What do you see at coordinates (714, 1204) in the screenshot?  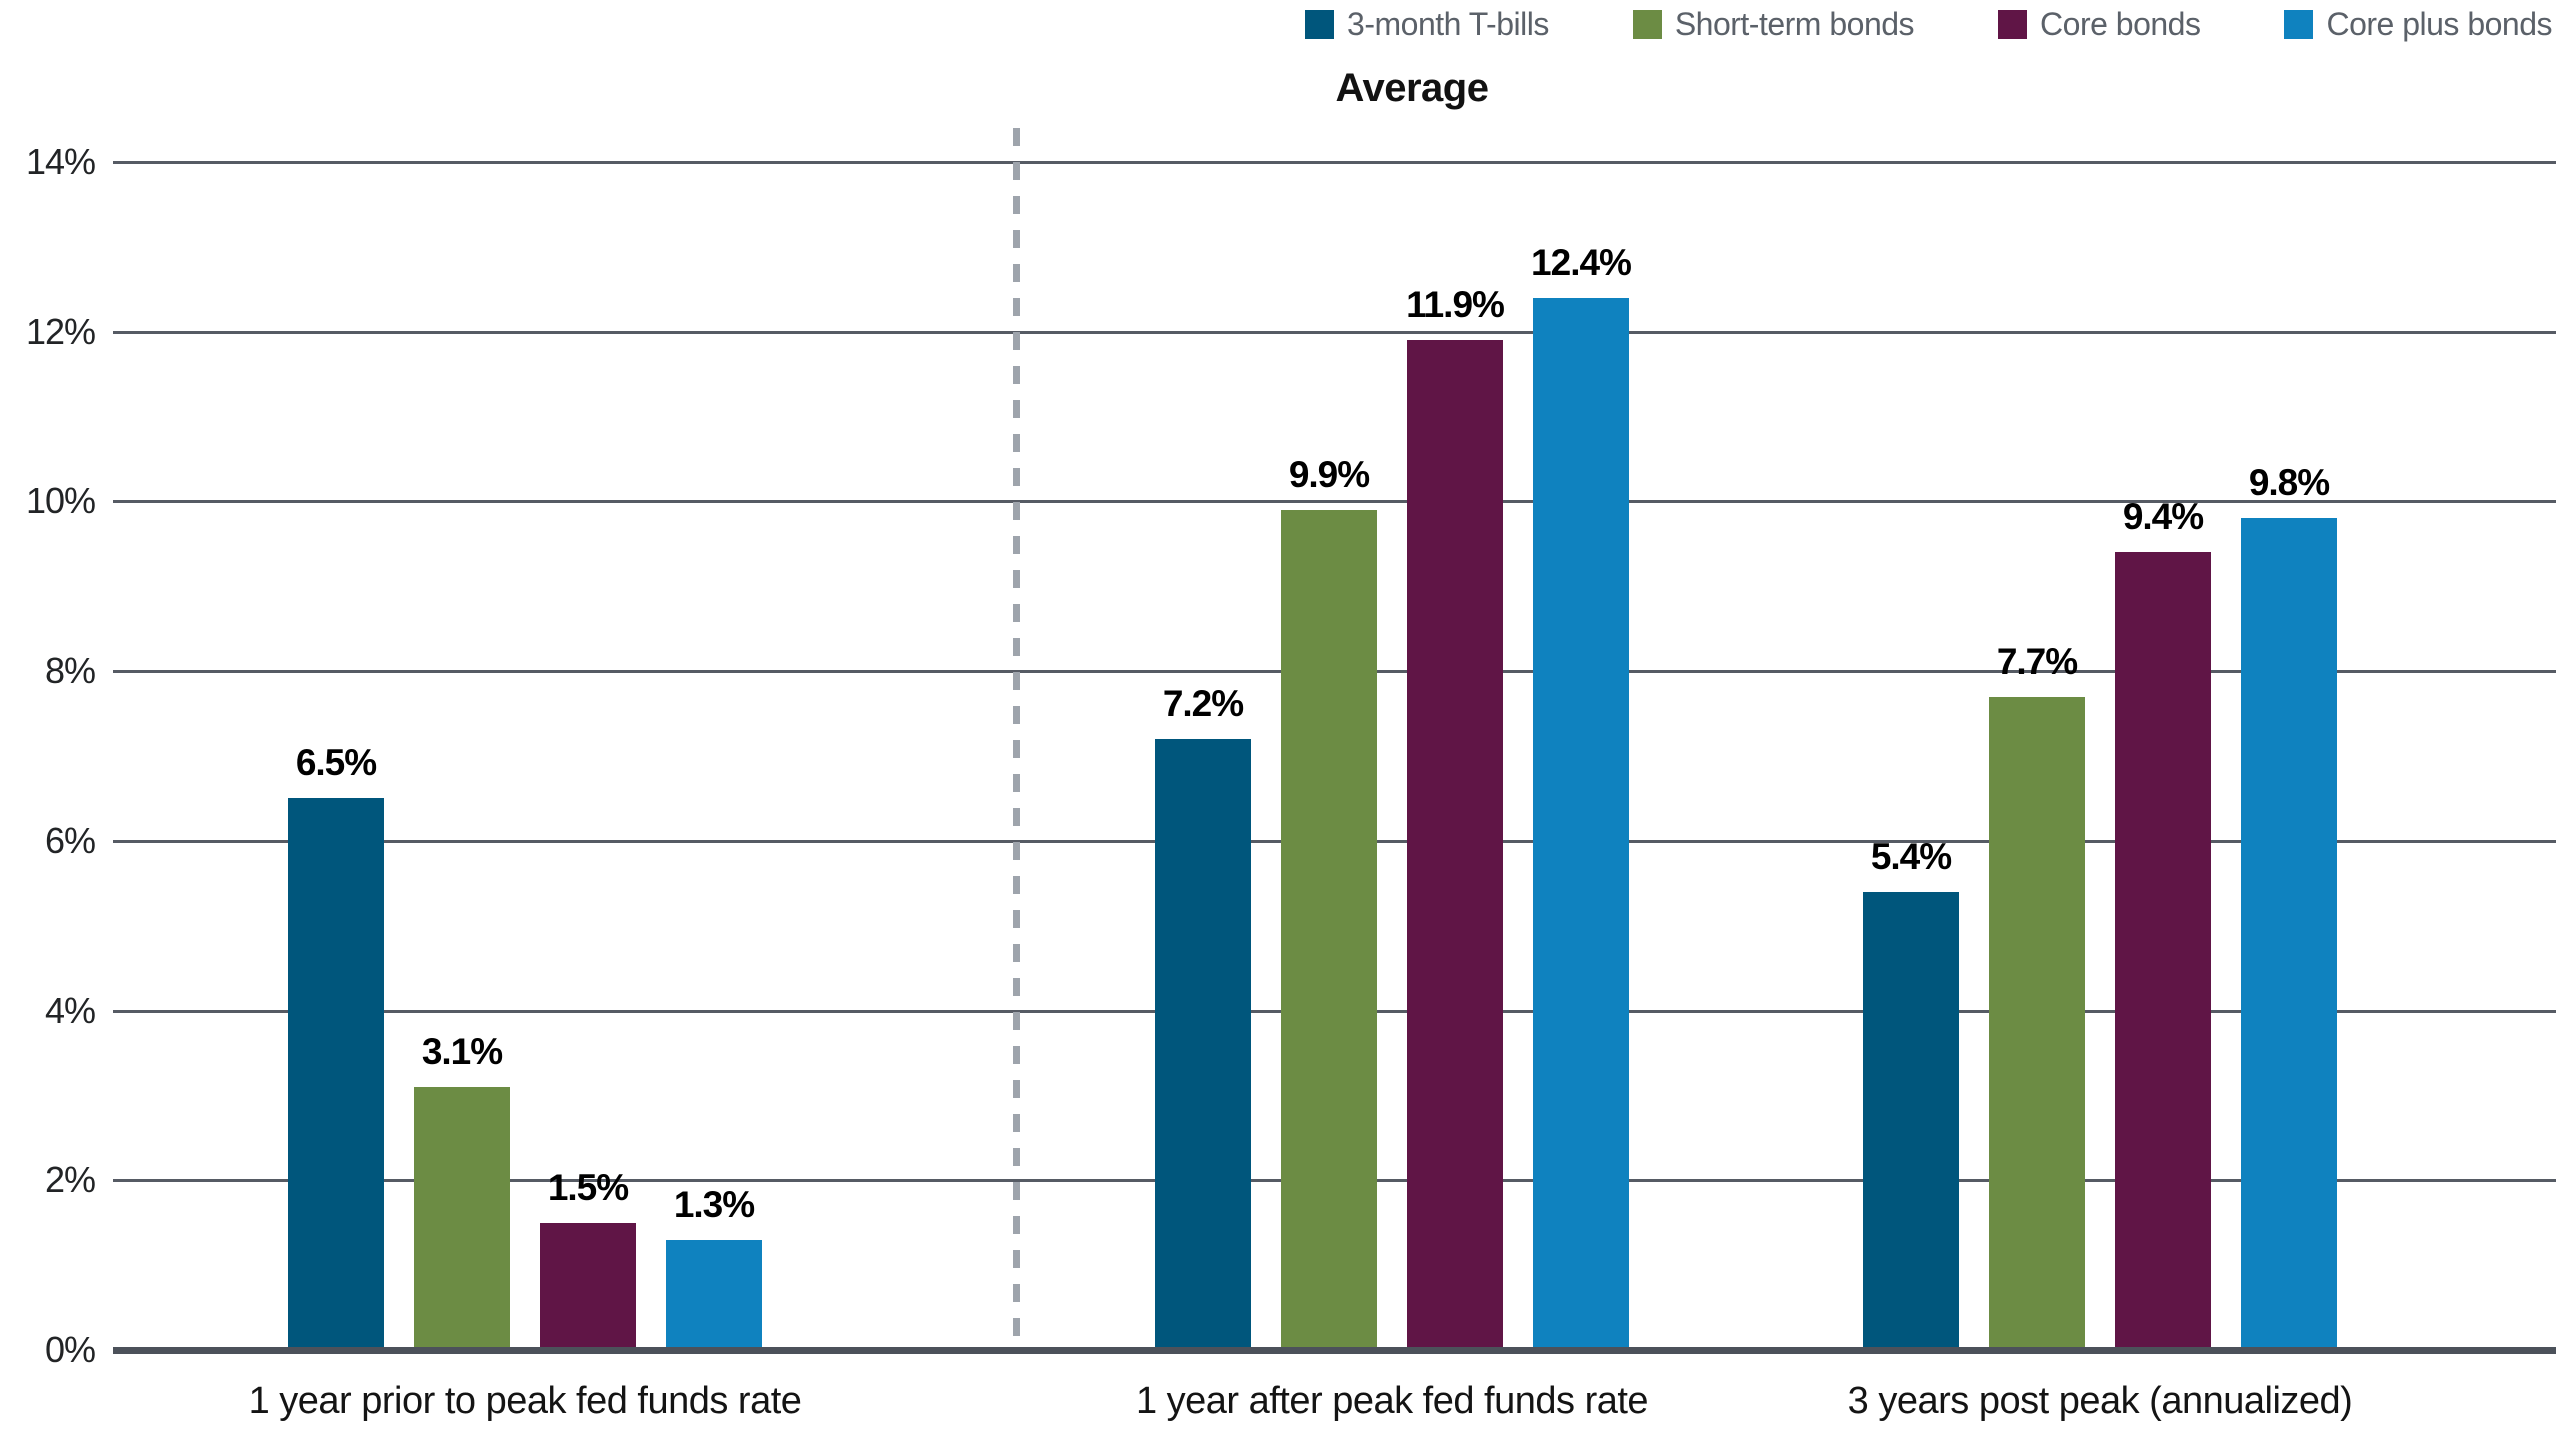 I see `bar-value-label: 1.3%` at bounding box center [714, 1204].